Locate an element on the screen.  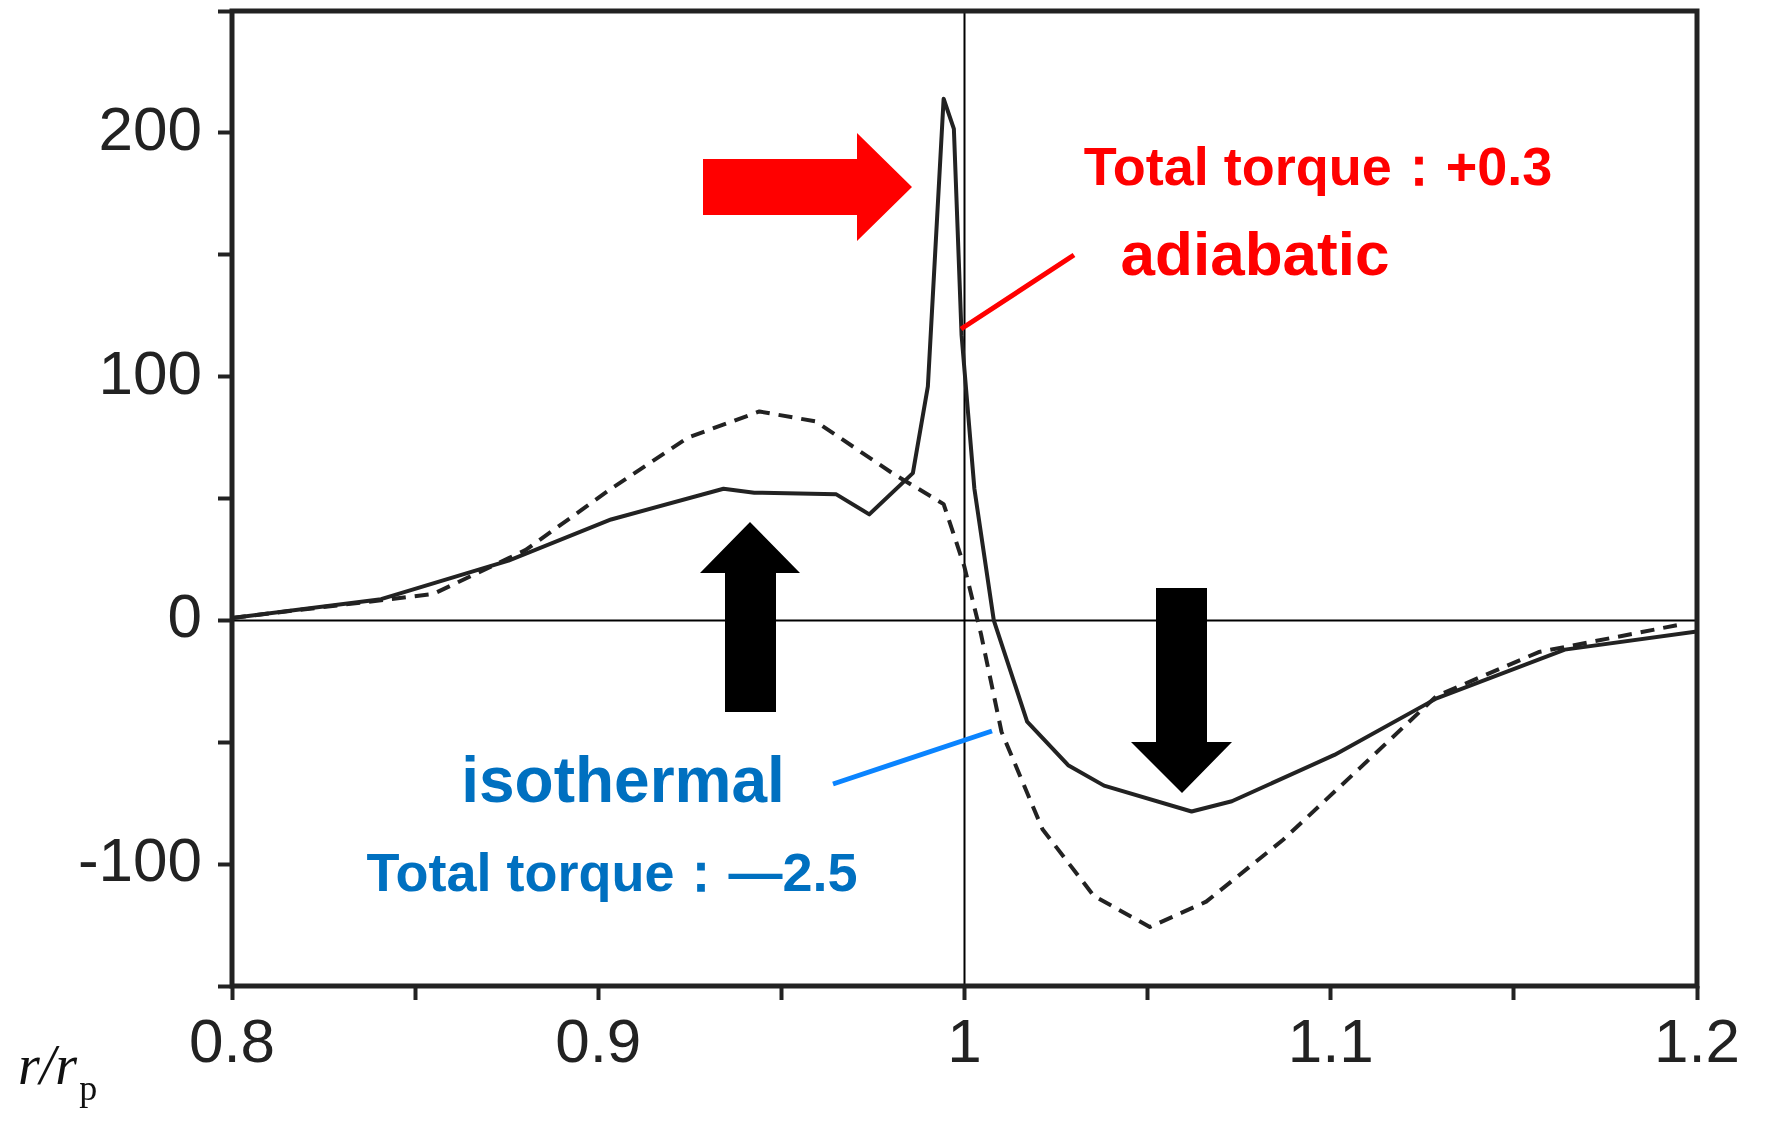
annotation: Total torque：+0.3 is located at coordinates (1318, 165).